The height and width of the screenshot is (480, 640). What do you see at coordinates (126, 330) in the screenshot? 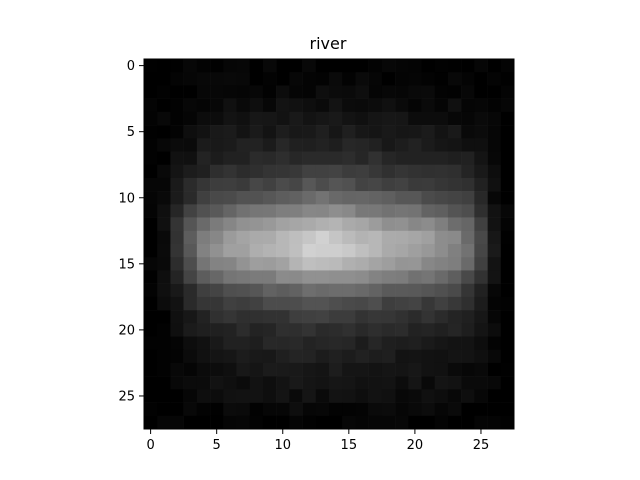
I see `y-tick-label: 20` at bounding box center [126, 330].